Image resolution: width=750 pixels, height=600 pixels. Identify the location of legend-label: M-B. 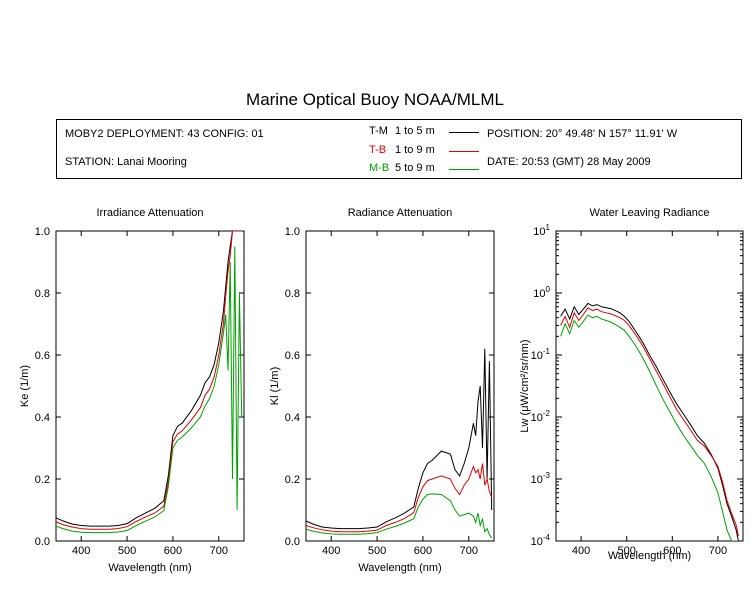
(379, 168).